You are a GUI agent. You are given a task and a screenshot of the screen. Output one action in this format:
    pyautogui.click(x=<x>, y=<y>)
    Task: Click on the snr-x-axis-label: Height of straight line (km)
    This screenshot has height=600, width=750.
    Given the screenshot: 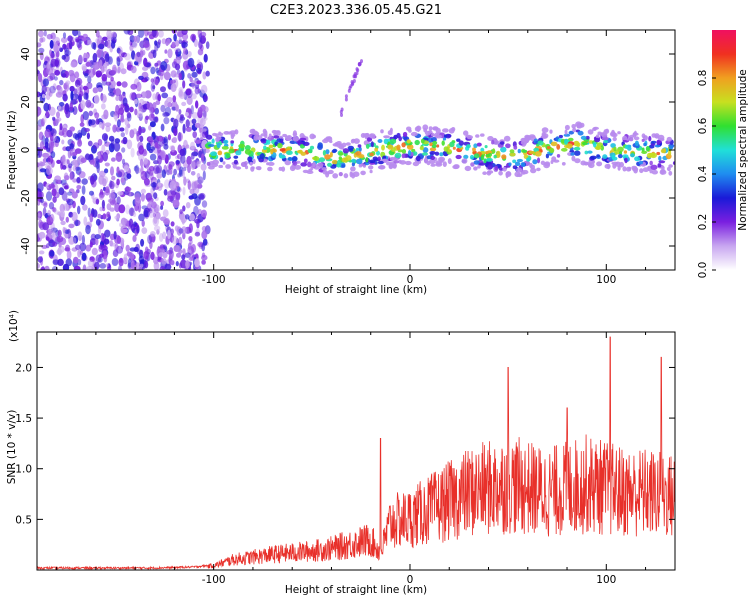 What is the action you would take?
    pyautogui.click(x=356, y=590)
    